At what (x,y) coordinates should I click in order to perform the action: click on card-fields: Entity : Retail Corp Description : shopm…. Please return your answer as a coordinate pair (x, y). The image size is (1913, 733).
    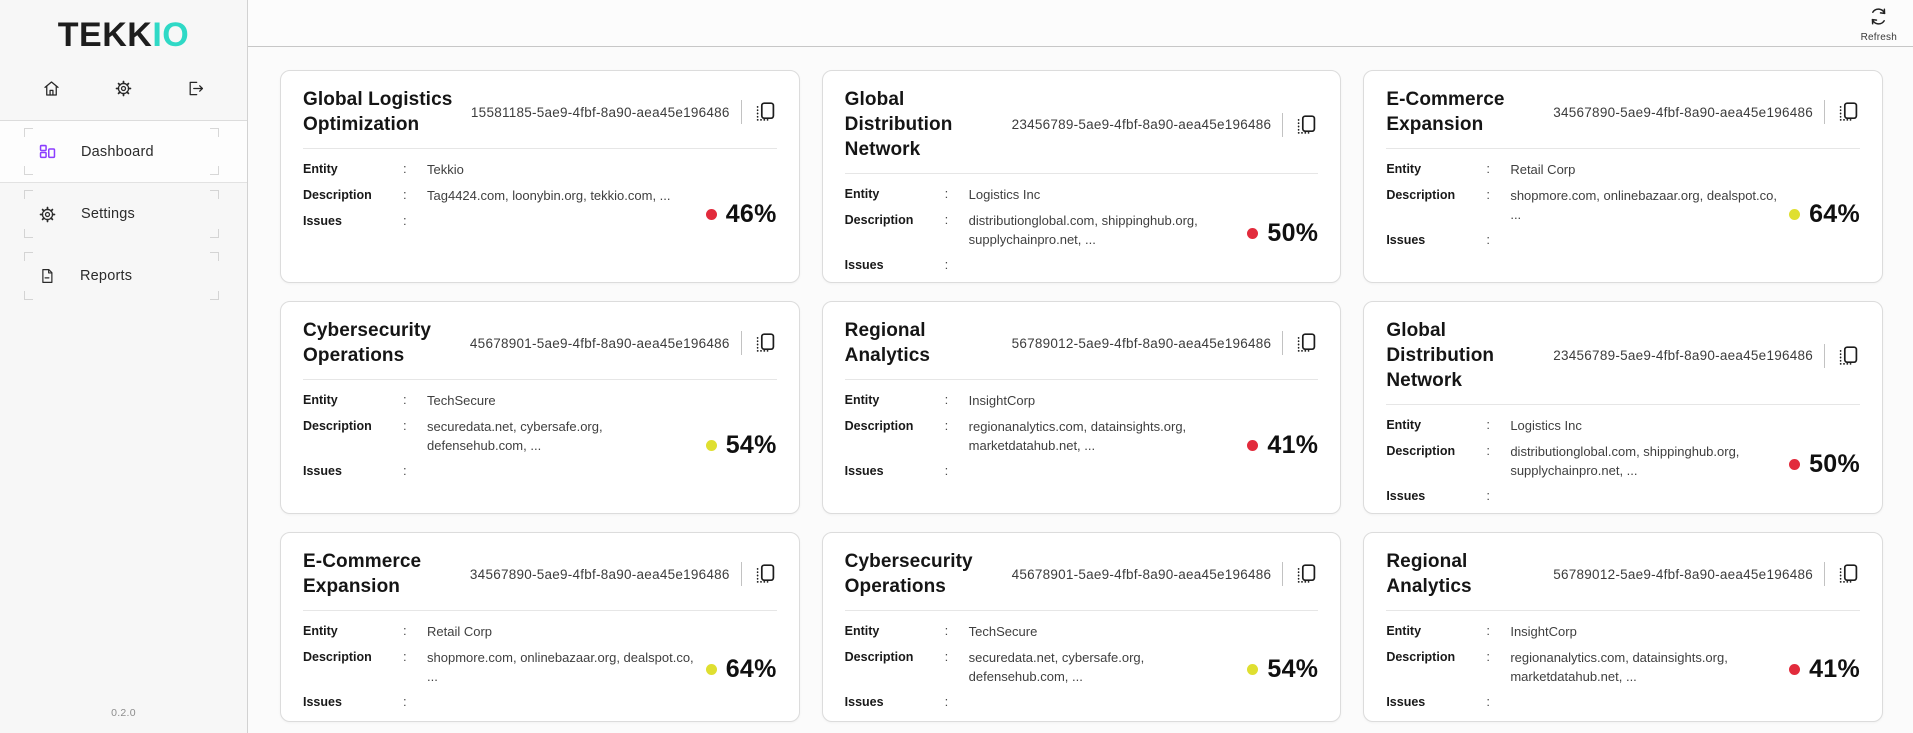
    Looking at the image, I should click on (1584, 208).